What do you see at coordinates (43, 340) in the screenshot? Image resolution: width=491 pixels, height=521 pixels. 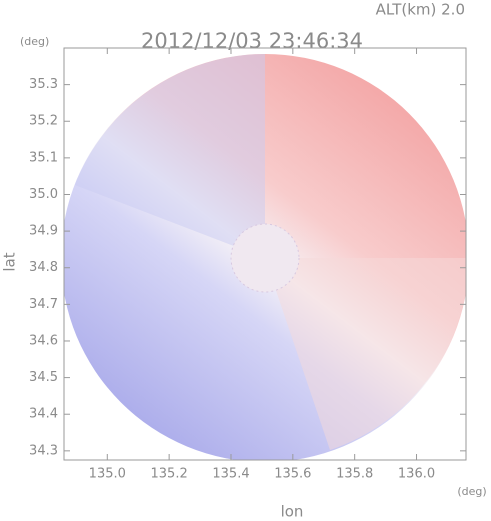 I see `y-tick-label: 34.6` at bounding box center [43, 340].